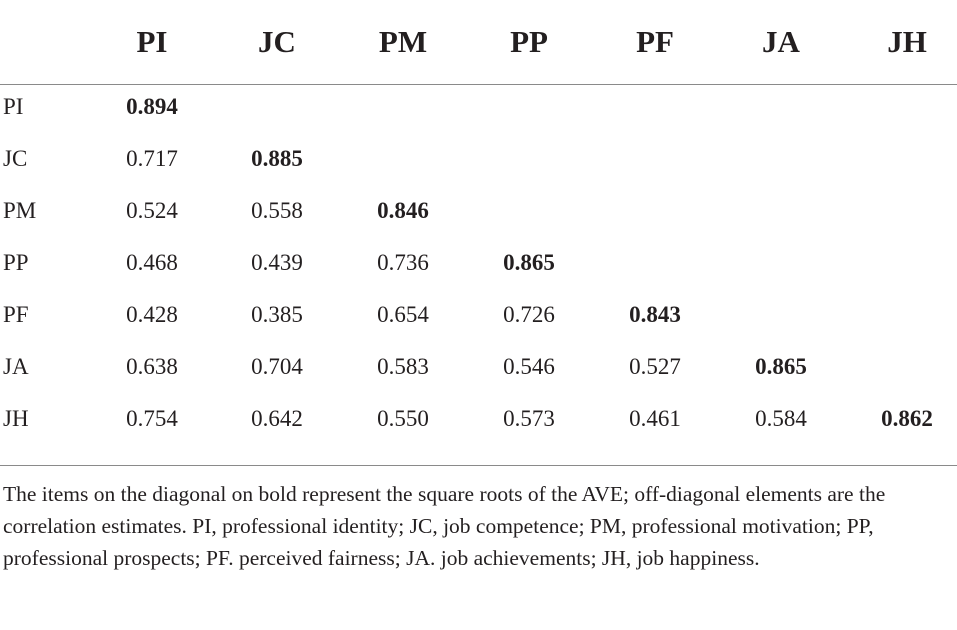 The image size is (957, 630). Describe the element at coordinates (152, 210) in the screenshot. I see `table-cell: 0.524` at that location.